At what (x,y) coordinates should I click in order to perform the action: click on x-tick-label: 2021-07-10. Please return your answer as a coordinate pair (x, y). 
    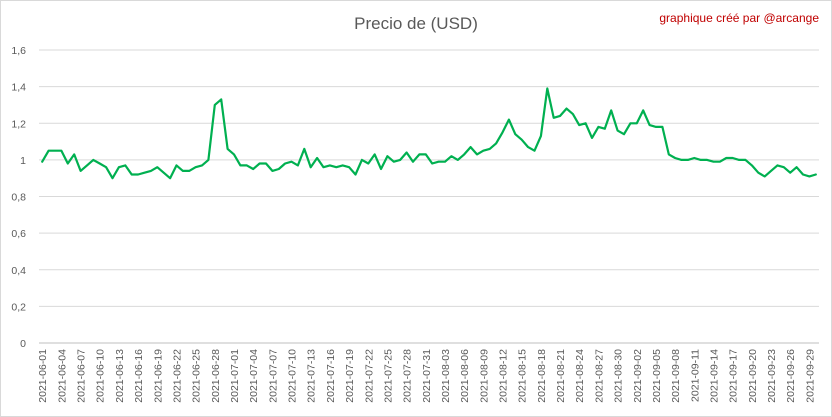
    Looking at the image, I should click on (293, 376).